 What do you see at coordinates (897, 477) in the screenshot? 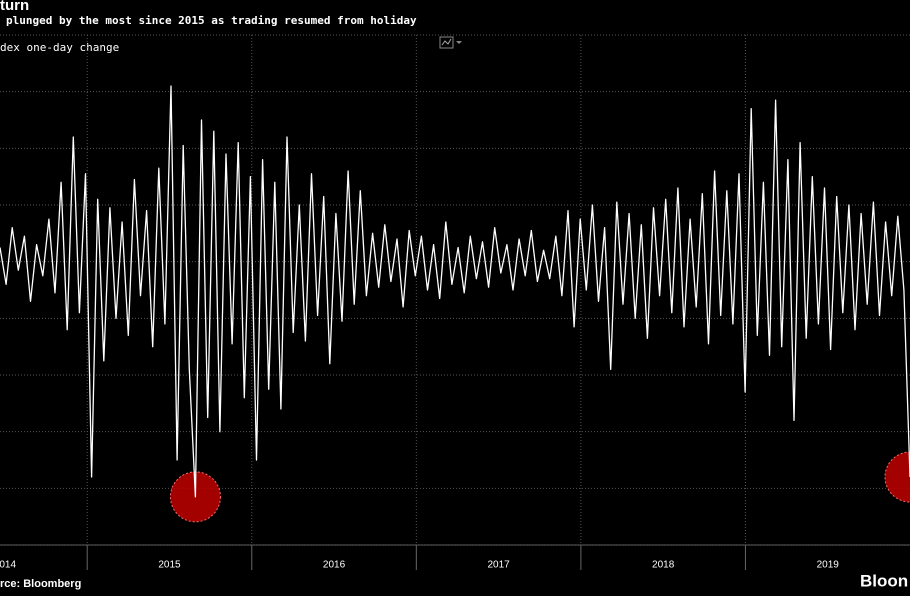
I see `highlight-circle` at bounding box center [897, 477].